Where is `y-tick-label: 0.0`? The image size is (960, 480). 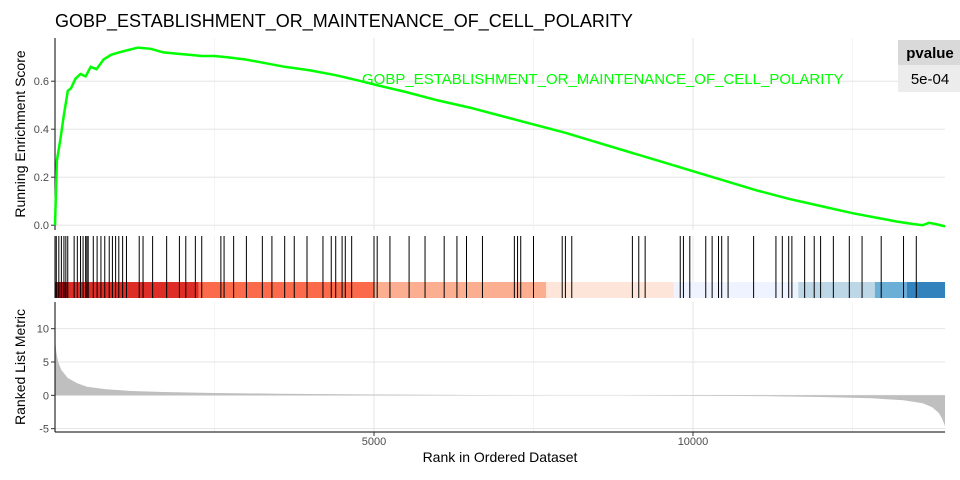 y-tick-label: 0.0 is located at coordinates (41, 226).